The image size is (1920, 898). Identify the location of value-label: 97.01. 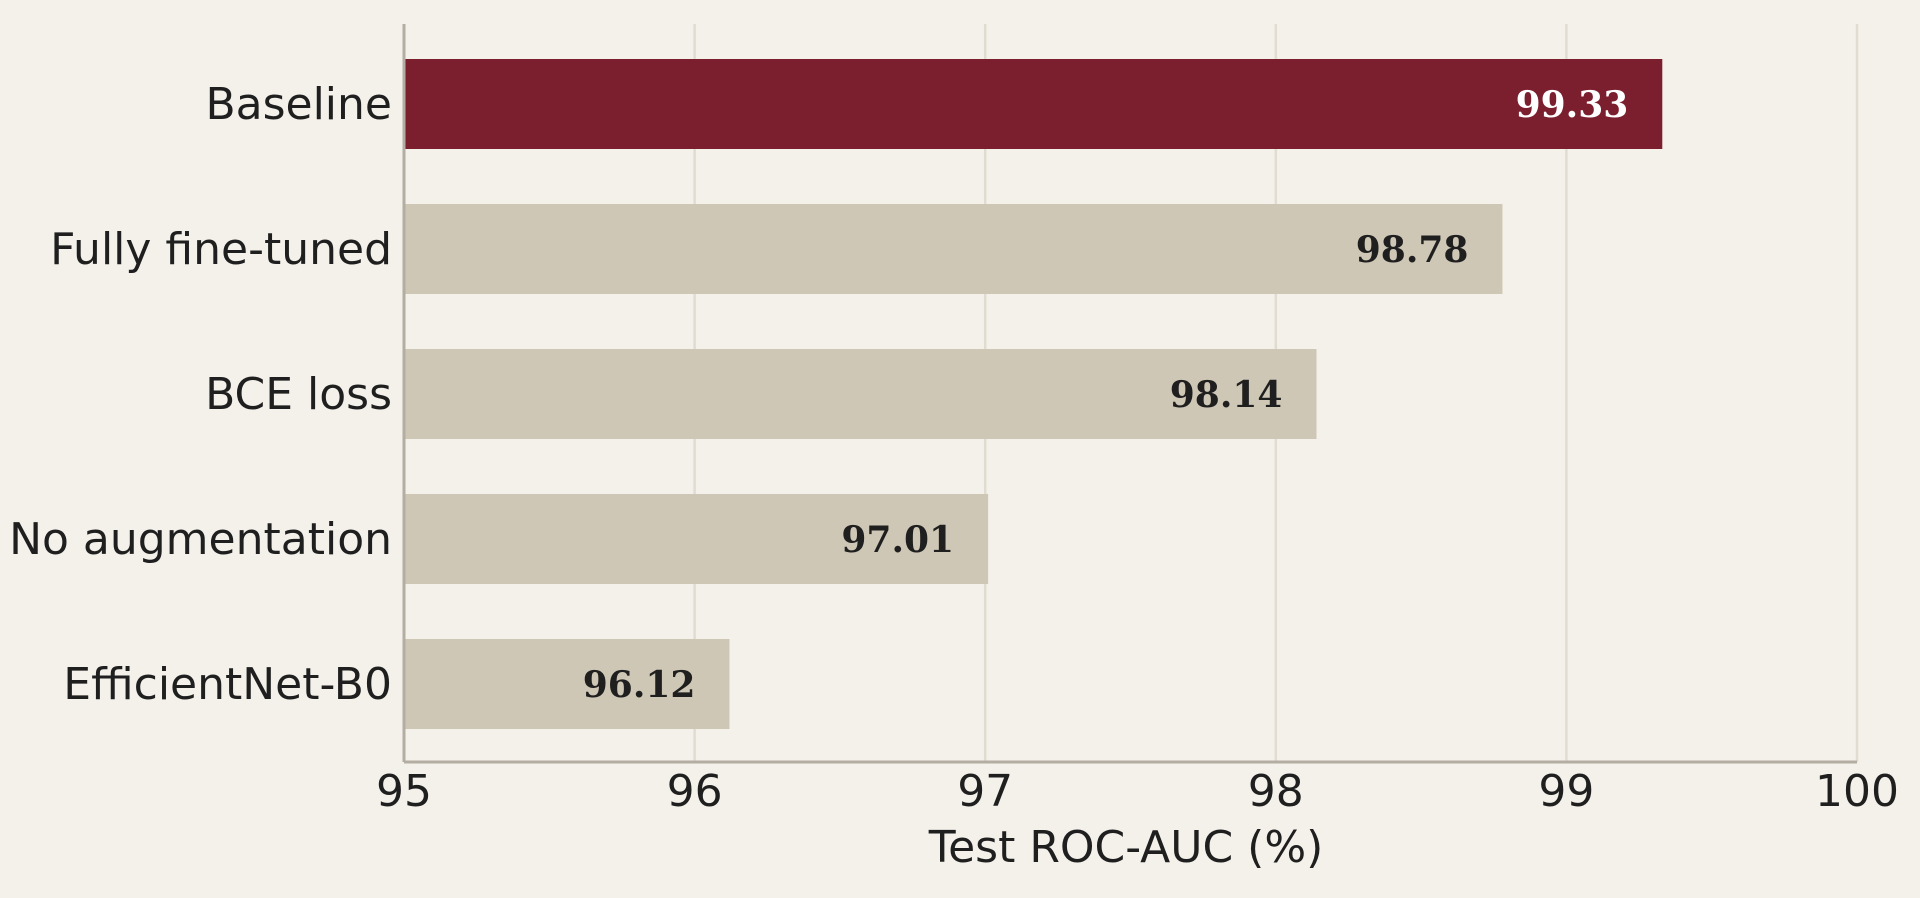
(897, 540).